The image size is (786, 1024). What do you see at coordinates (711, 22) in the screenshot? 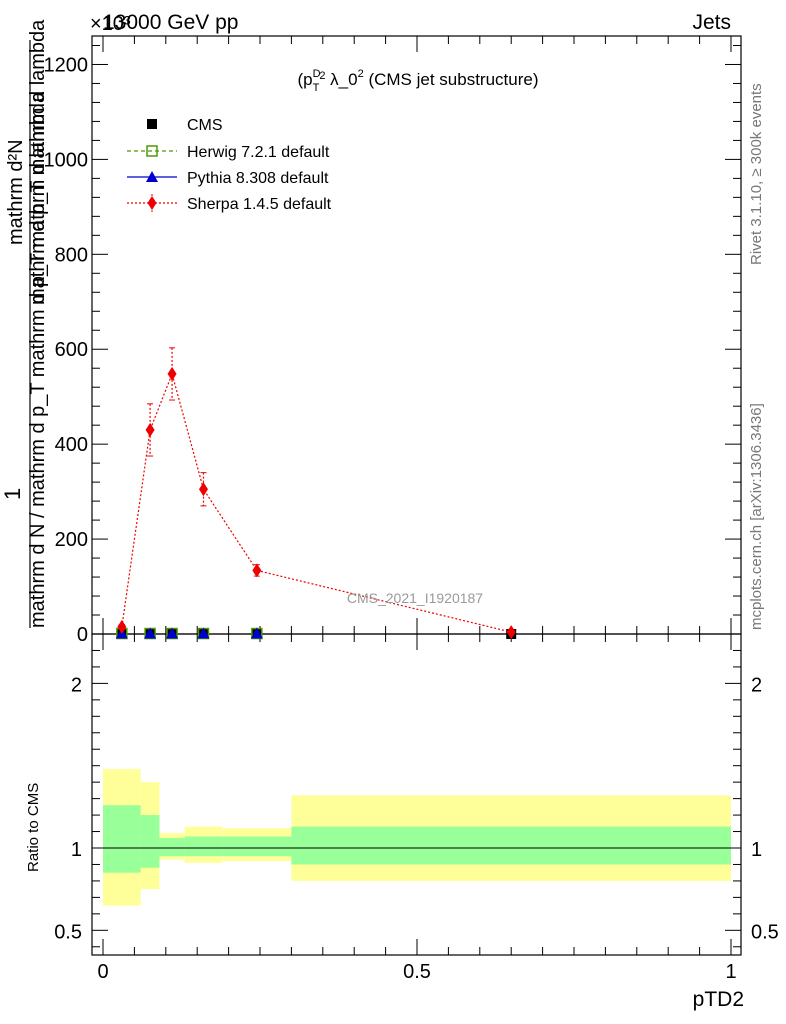
I see `header-right: Jets` at bounding box center [711, 22].